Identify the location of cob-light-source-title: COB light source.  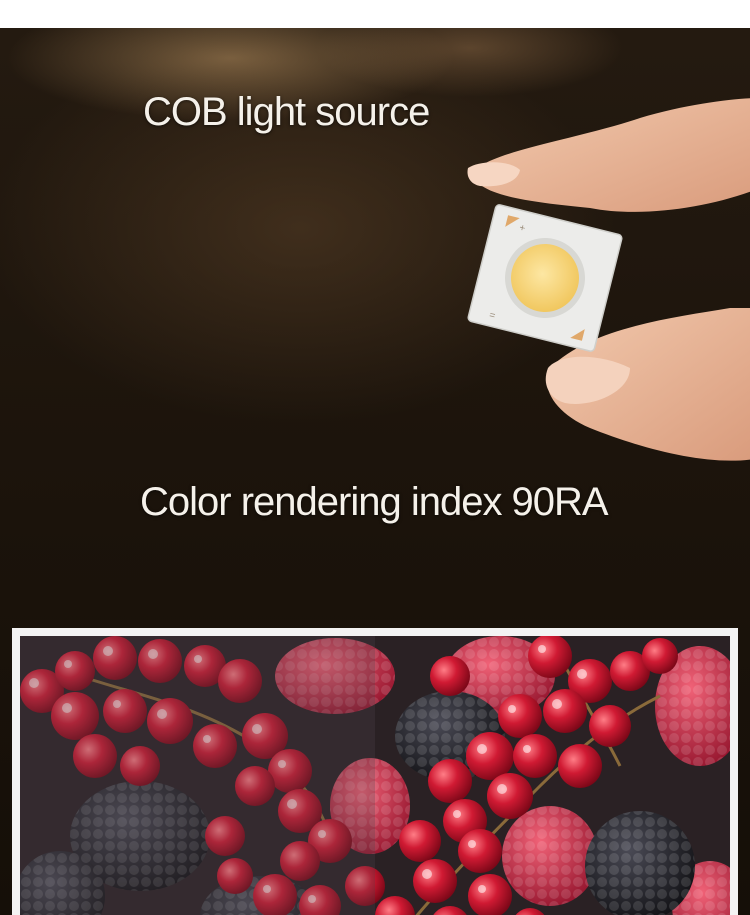
(286, 112).